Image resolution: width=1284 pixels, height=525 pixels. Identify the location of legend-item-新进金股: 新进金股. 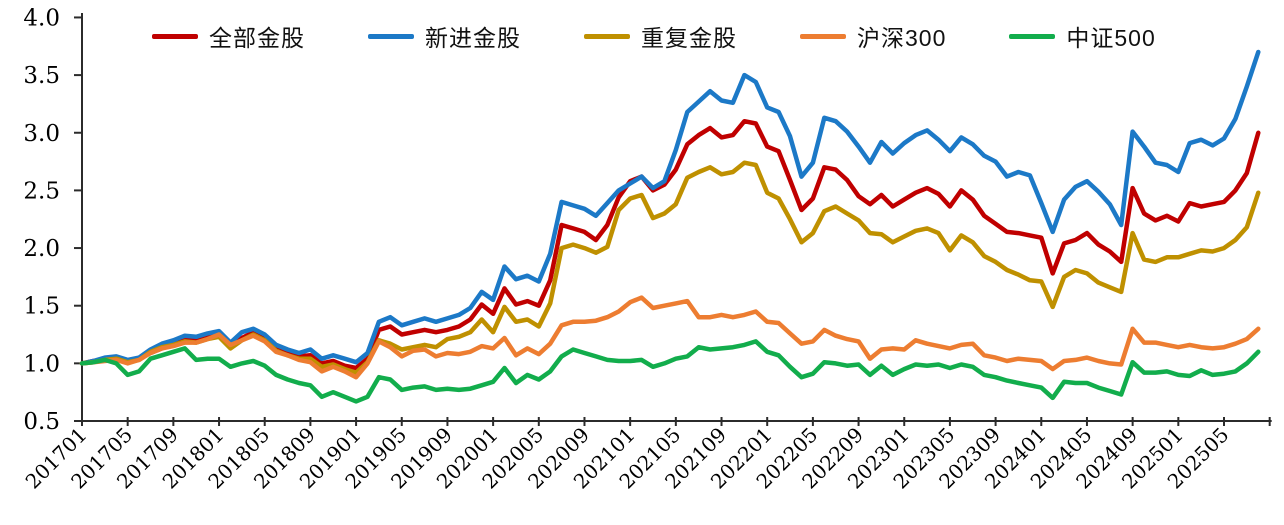
(444, 36).